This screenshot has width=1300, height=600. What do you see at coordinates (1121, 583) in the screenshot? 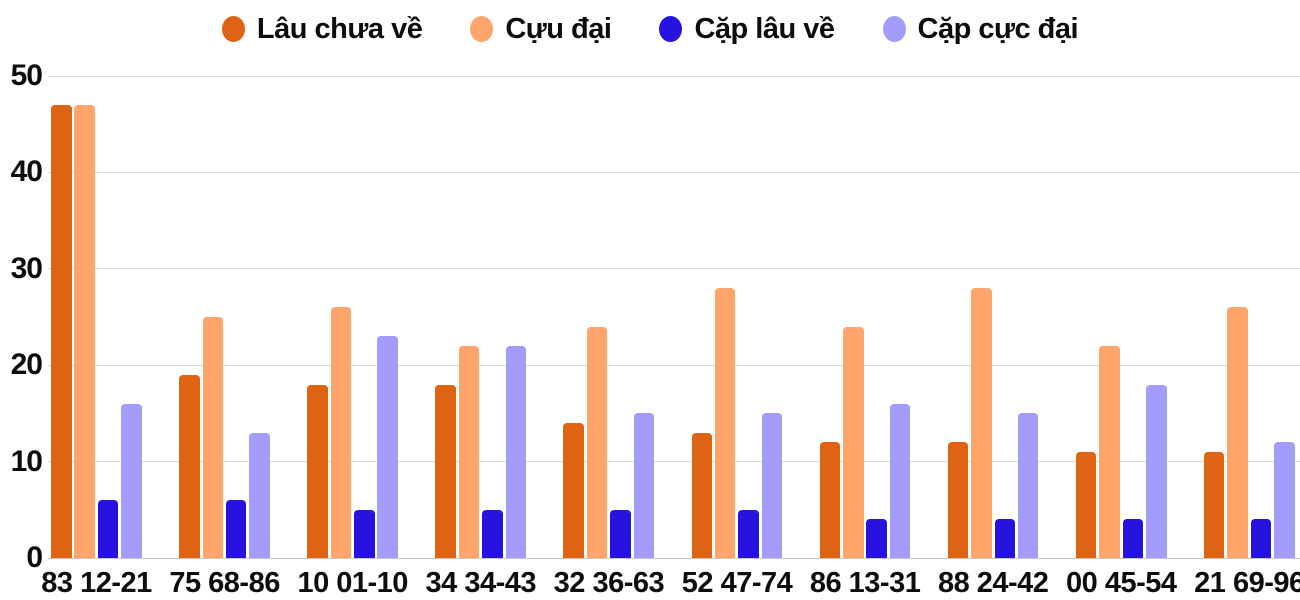
I see `x-axis-category-label: 00 45-54` at bounding box center [1121, 583].